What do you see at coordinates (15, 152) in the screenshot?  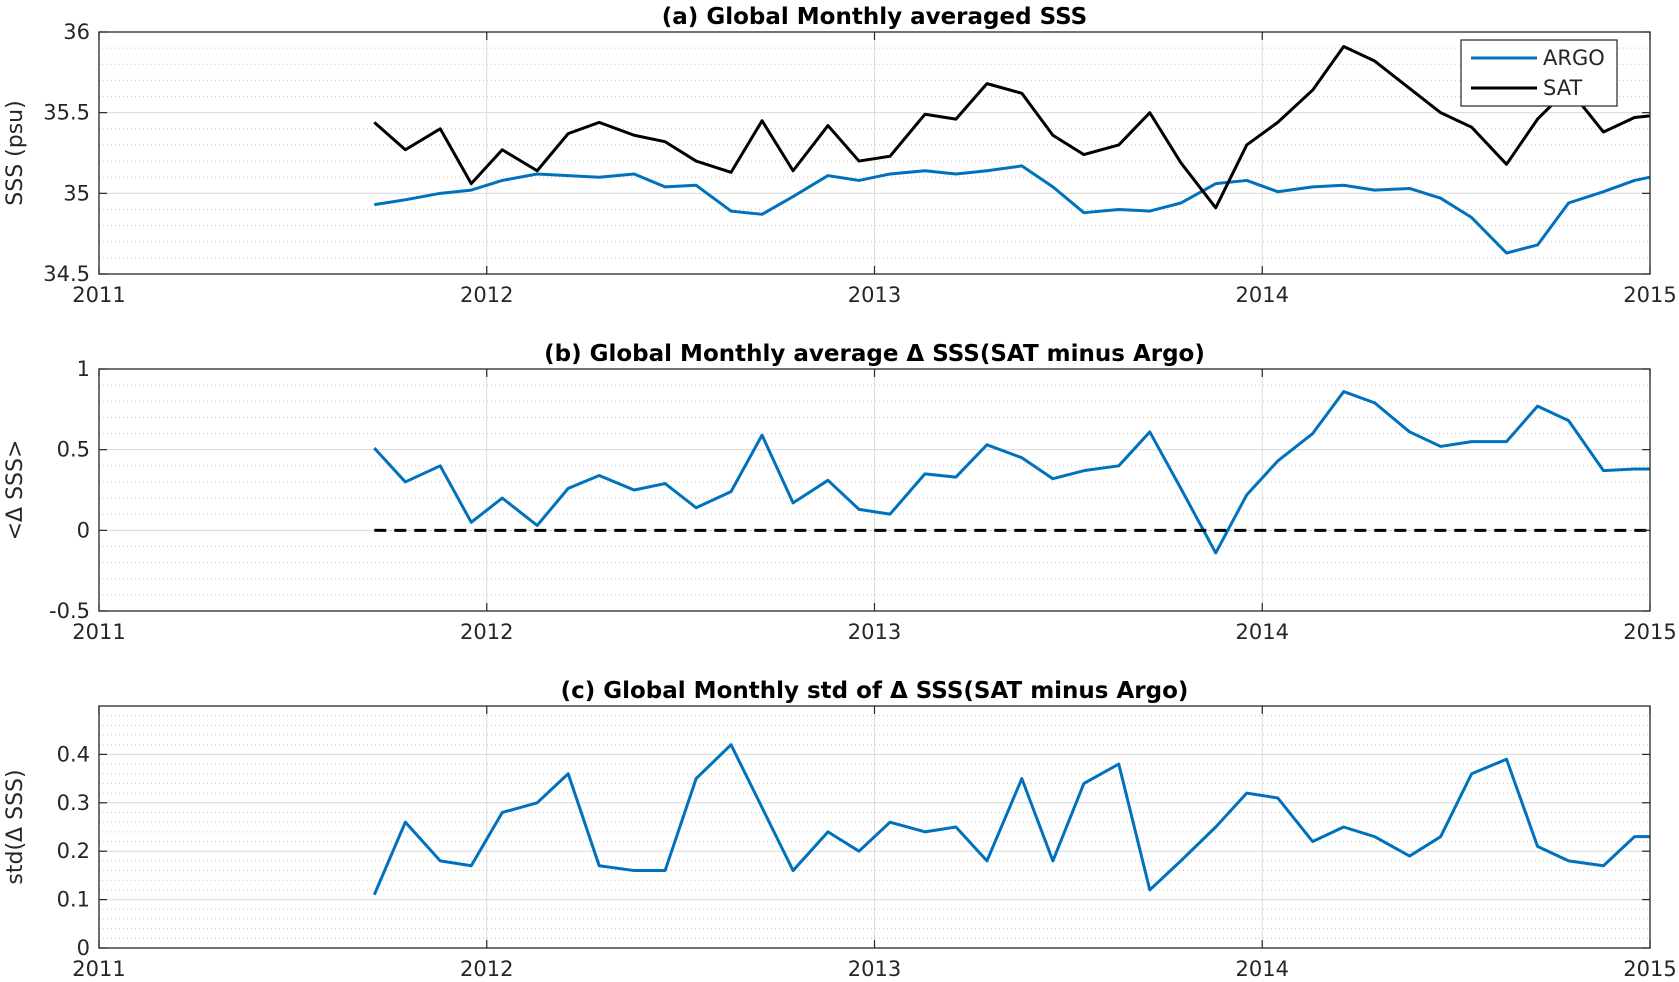 I see `y-axis-label: SSS (psu)` at bounding box center [15, 152].